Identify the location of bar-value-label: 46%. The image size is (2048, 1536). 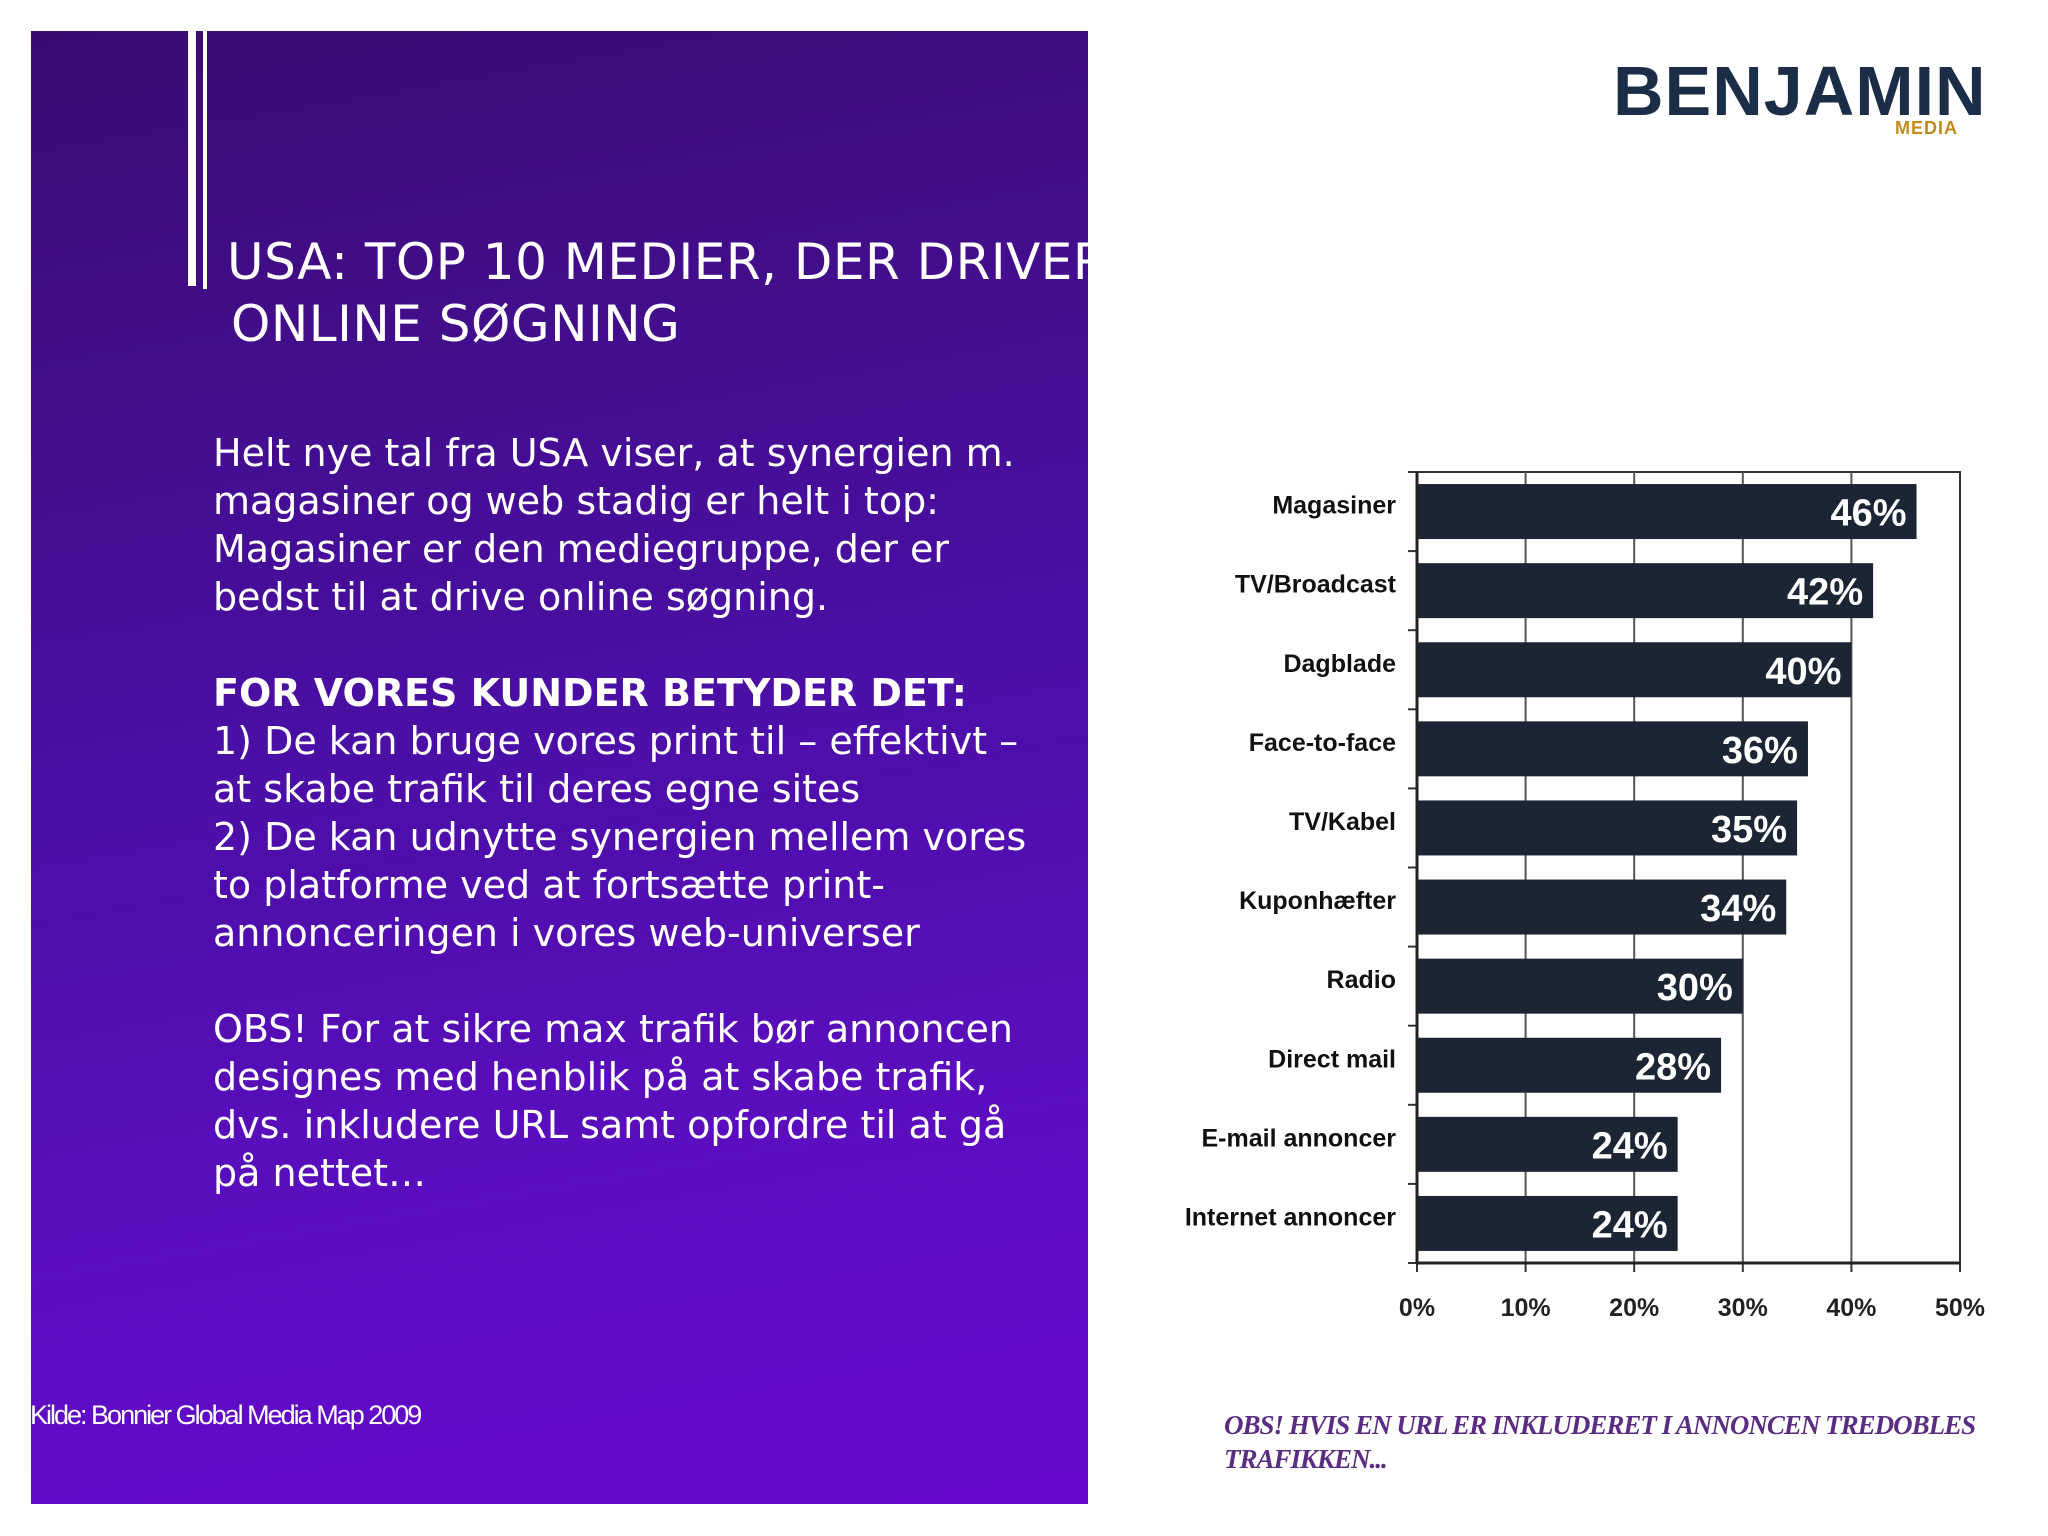
(1868, 514).